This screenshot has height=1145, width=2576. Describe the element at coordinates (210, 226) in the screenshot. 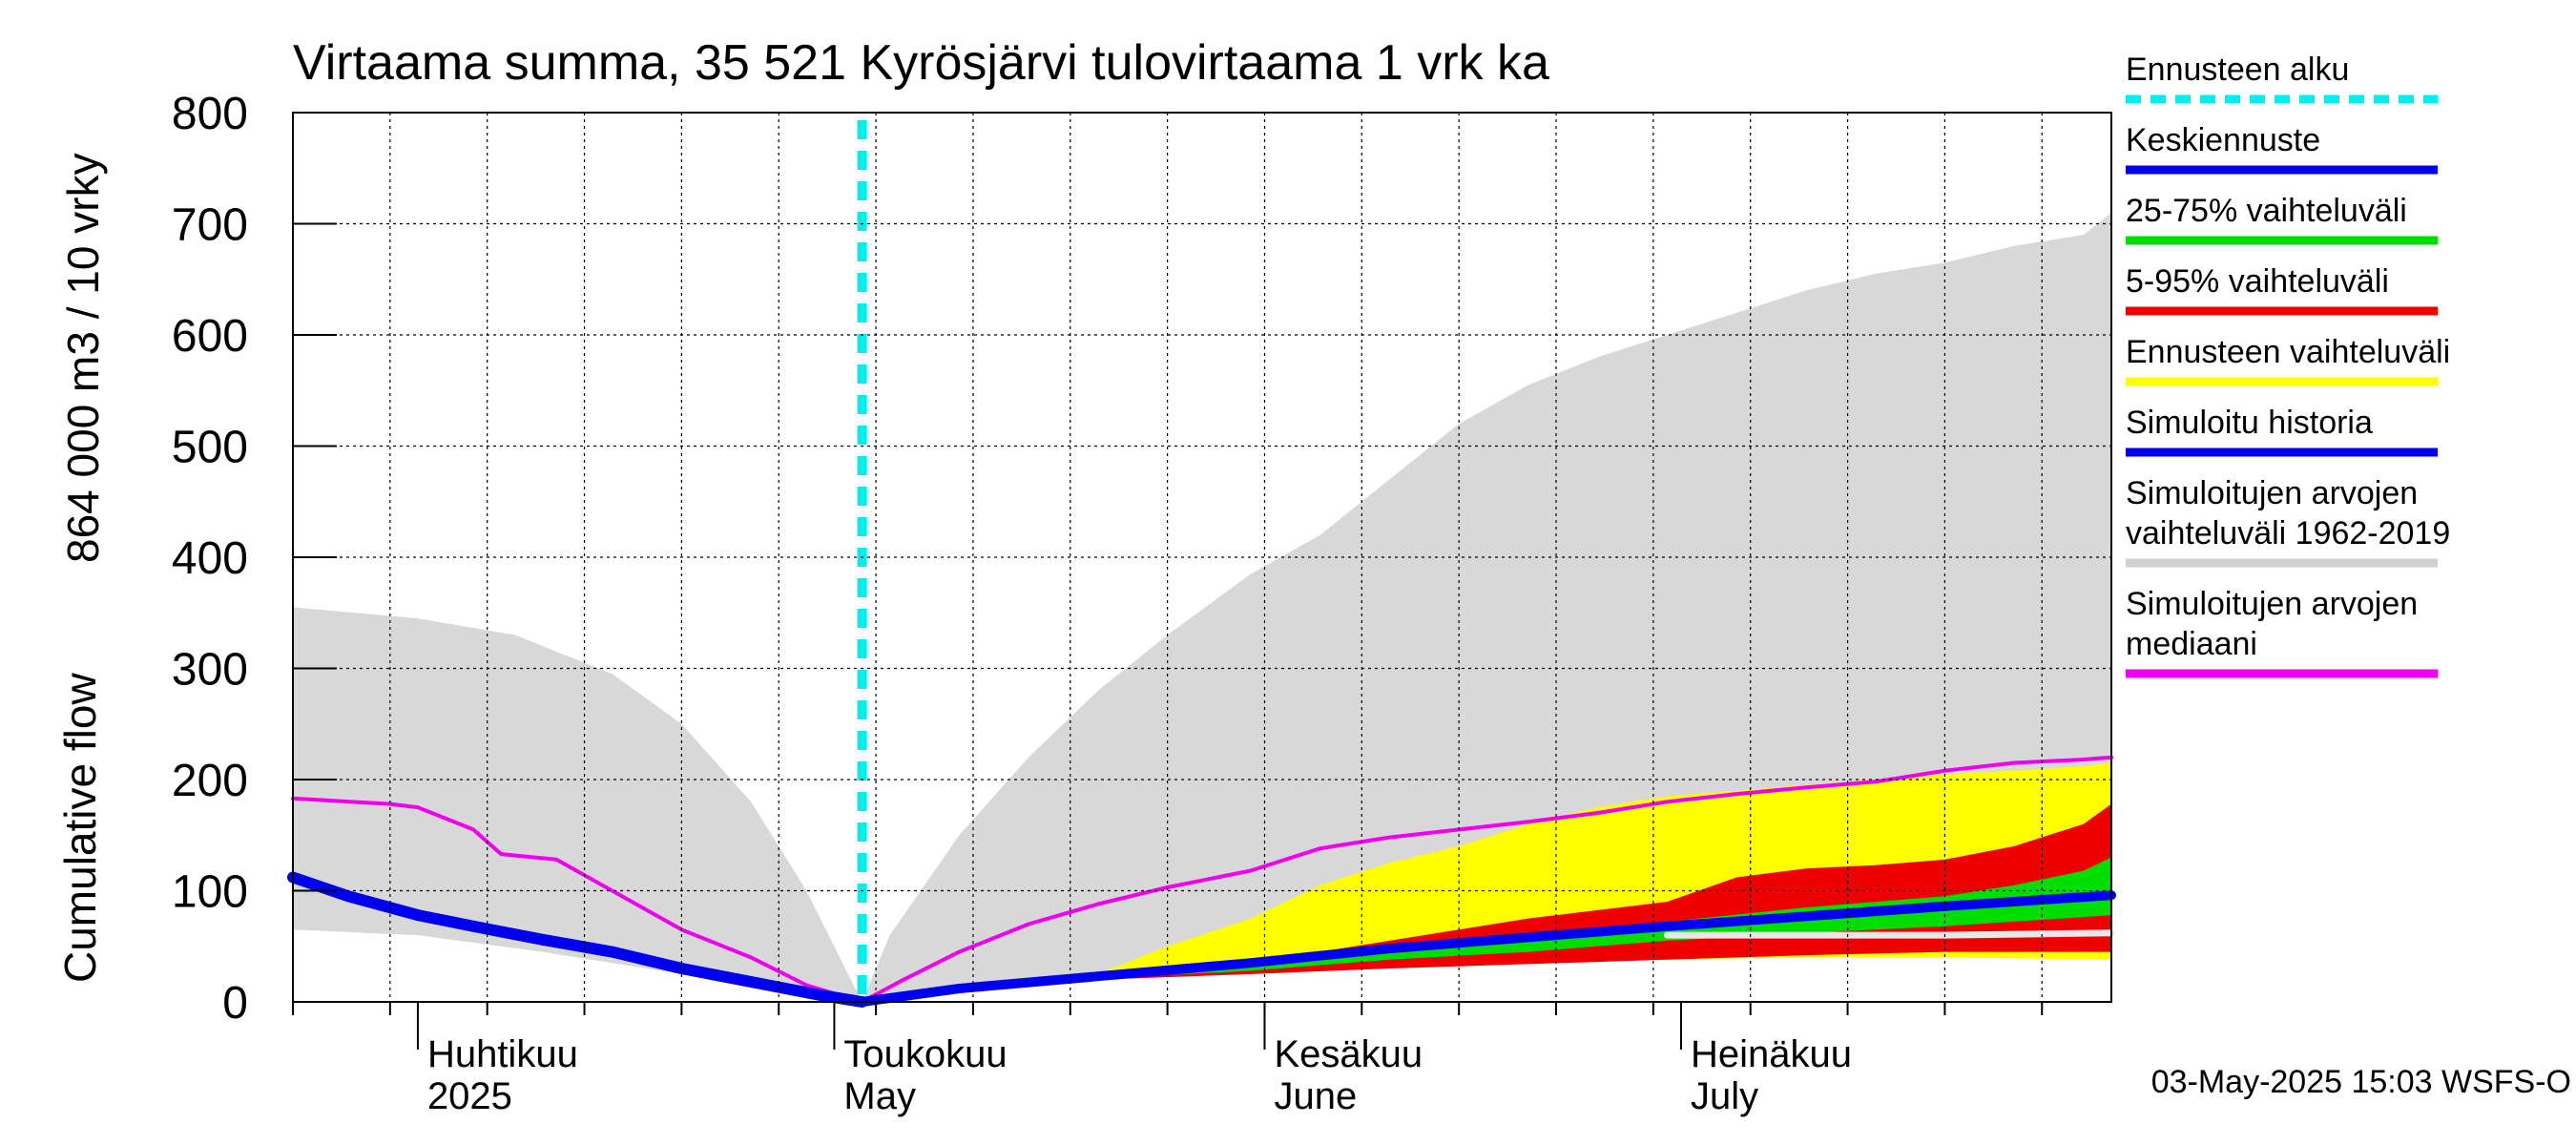

I see `y-tick-label: 700` at that location.